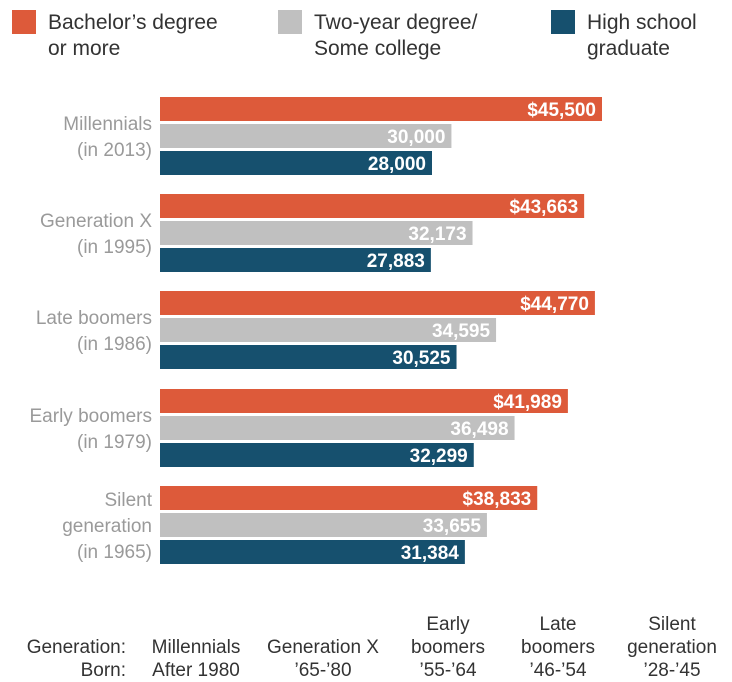 The image size is (732, 682). What do you see at coordinates (624, 36) in the screenshot?
I see `legend-item-high-school: High school graduate` at bounding box center [624, 36].